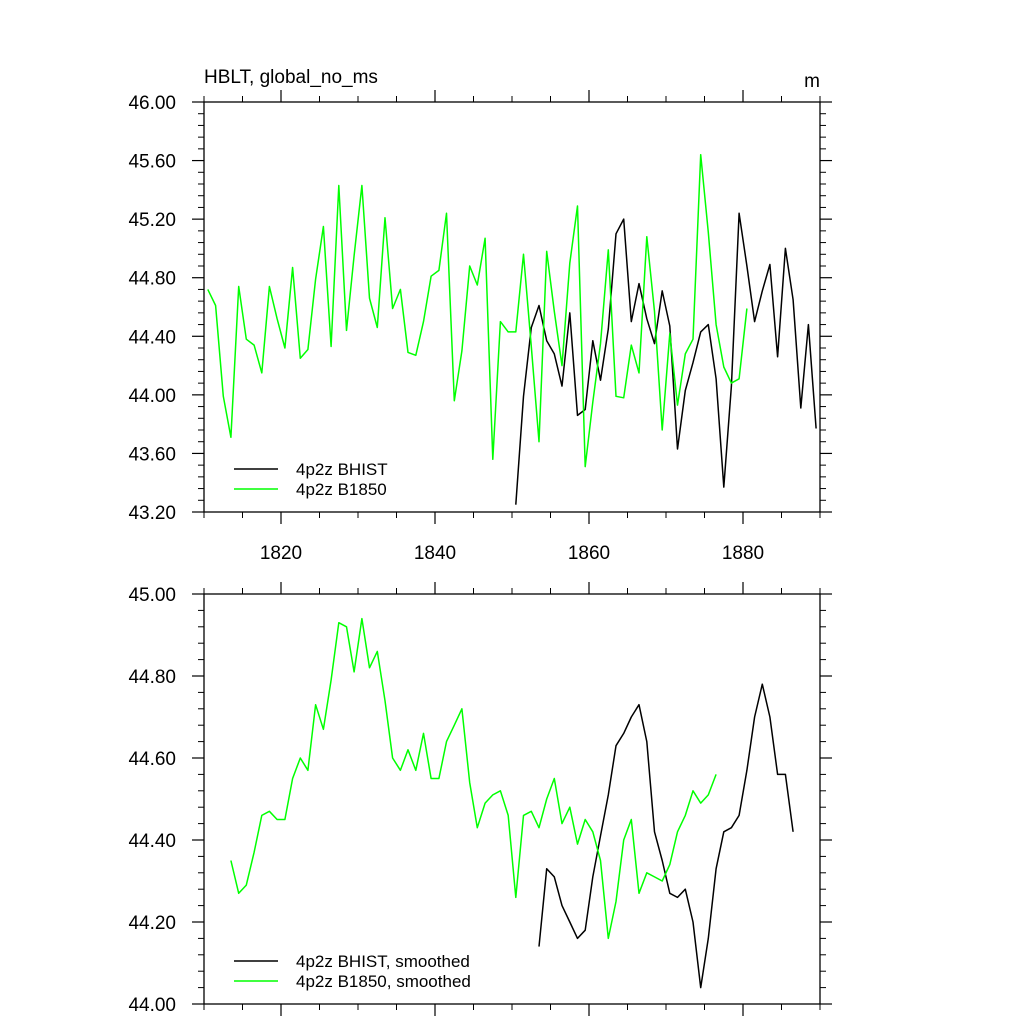  What do you see at coordinates (291, 77) in the screenshot?
I see `top-panel-title: HBLT, global_no_ms` at bounding box center [291, 77].